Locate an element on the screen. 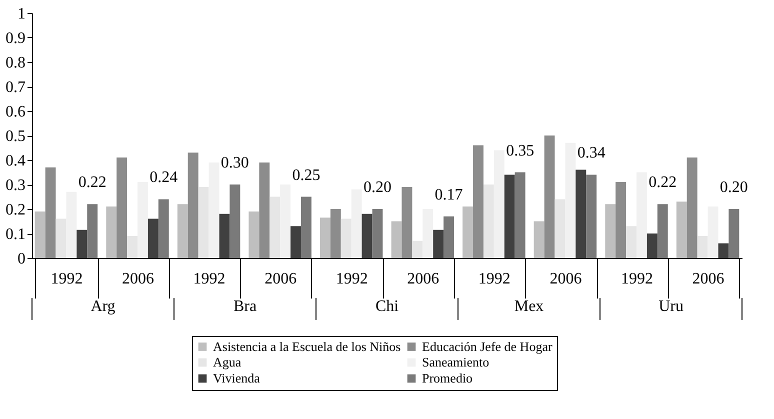 Image resolution: width=774 pixels, height=419 pixels. y-tick-label: 0.5 is located at coordinates (16, 136).